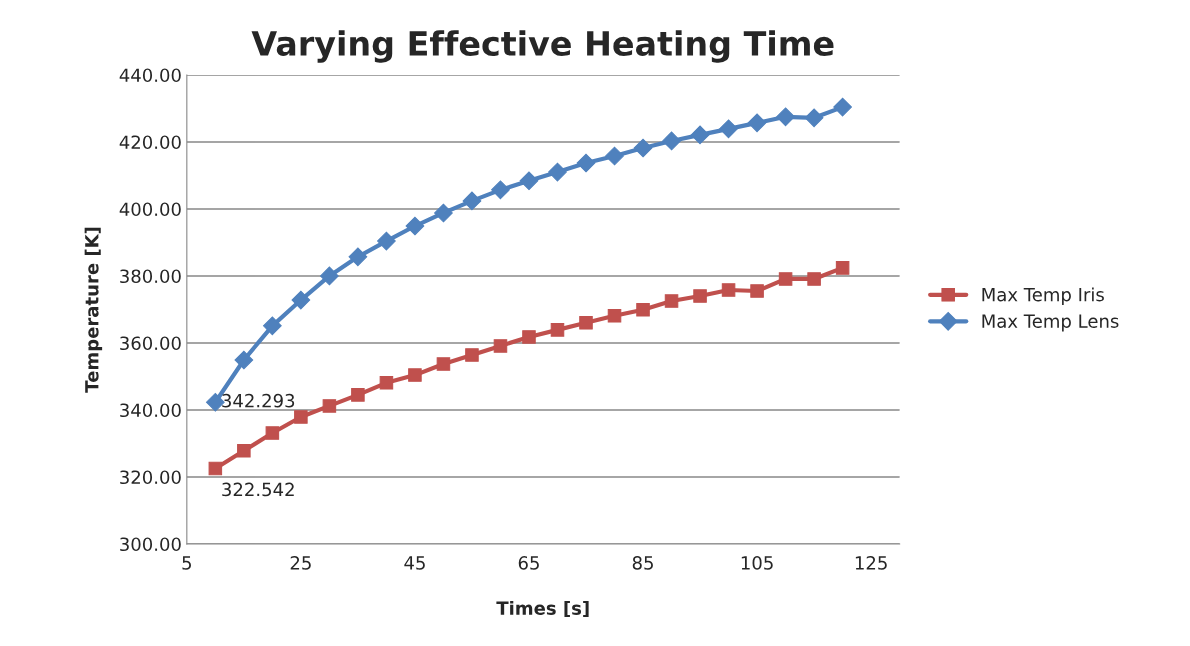 The height and width of the screenshot is (646, 1190). Describe the element at coordinates (757, 563) in the screenshot. I see `x-tick-label: 105` at that location.